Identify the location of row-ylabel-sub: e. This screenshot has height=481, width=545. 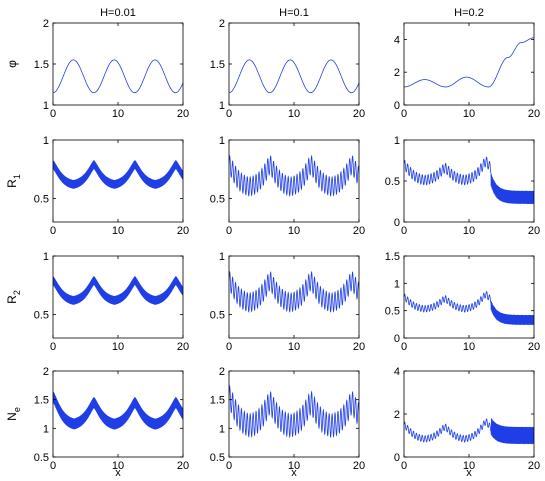
(17, 409).